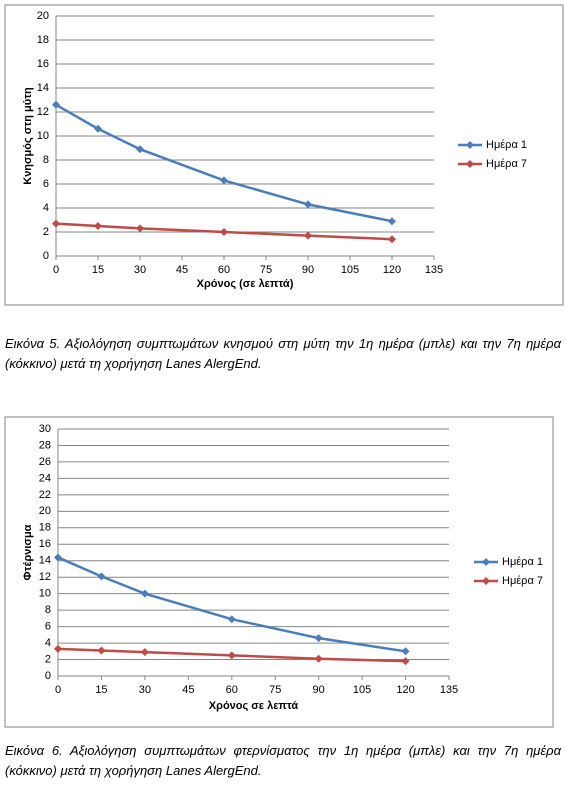  Describe the element at coordinates (28, 552) in the screenshot. I see `y-axis-title: Φτέρνισμα` at that location.